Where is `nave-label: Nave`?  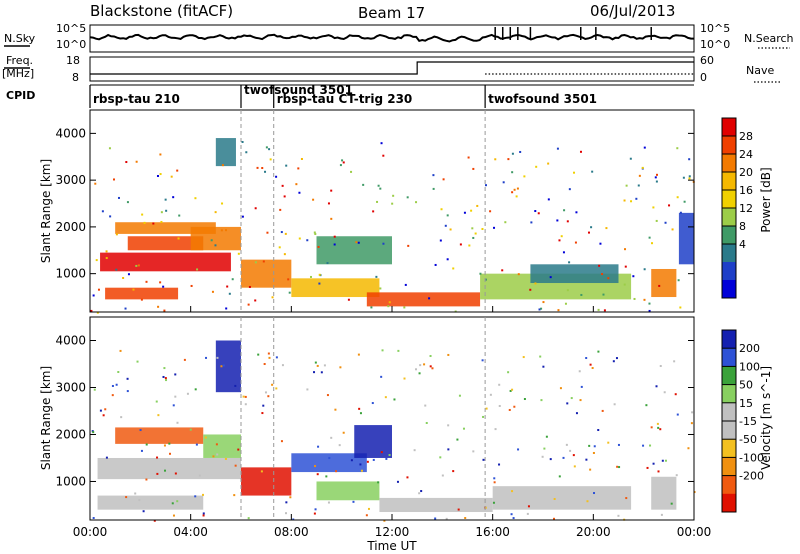 nave-label: Nave is located at coordinates (760, 70).